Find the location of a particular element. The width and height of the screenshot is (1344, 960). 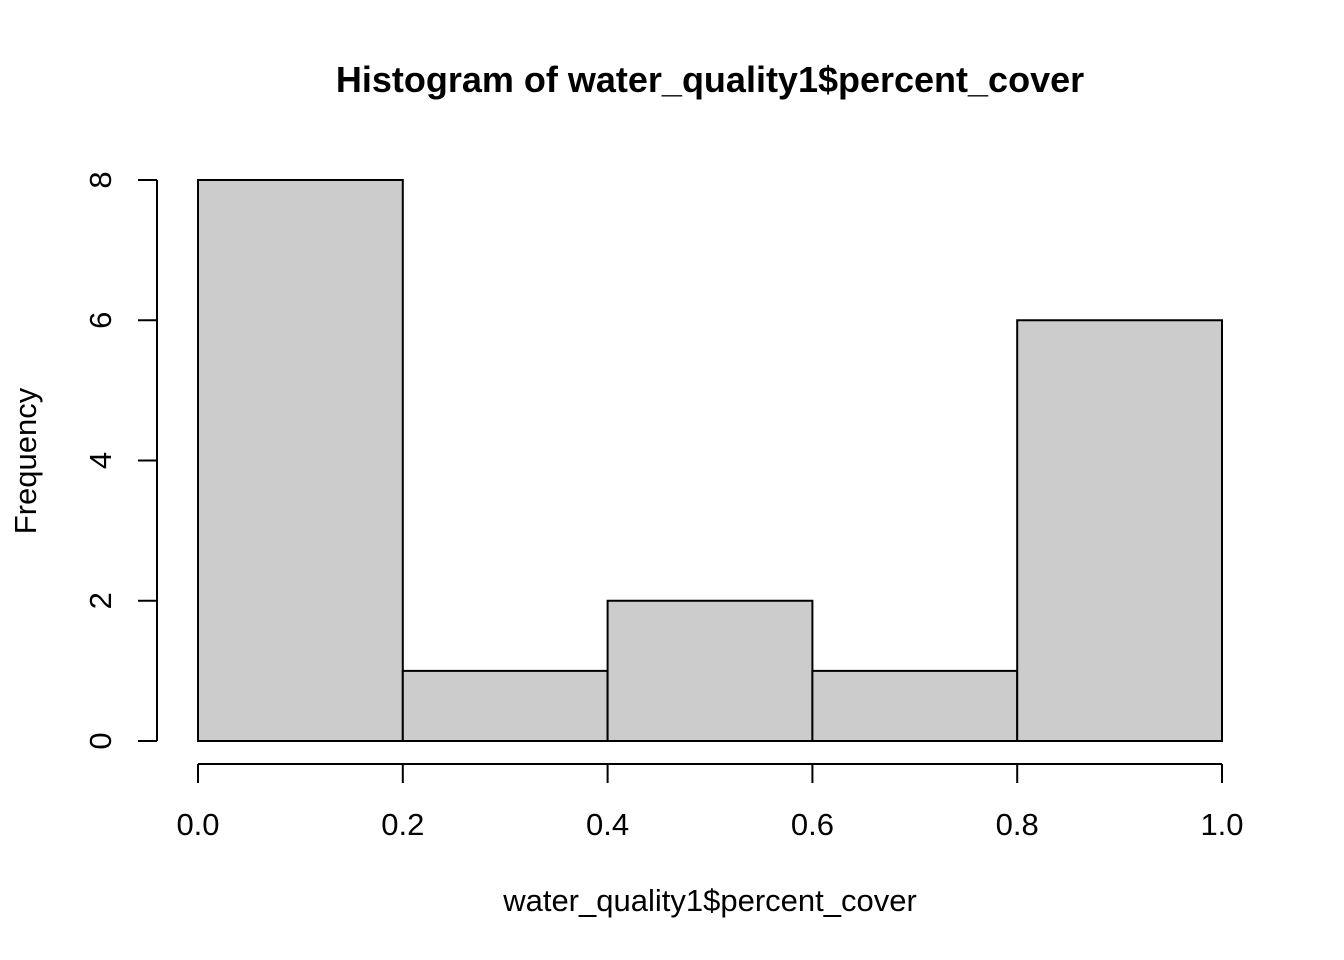

x-tick-label: 0.4 is located at coordinates (607, 824).